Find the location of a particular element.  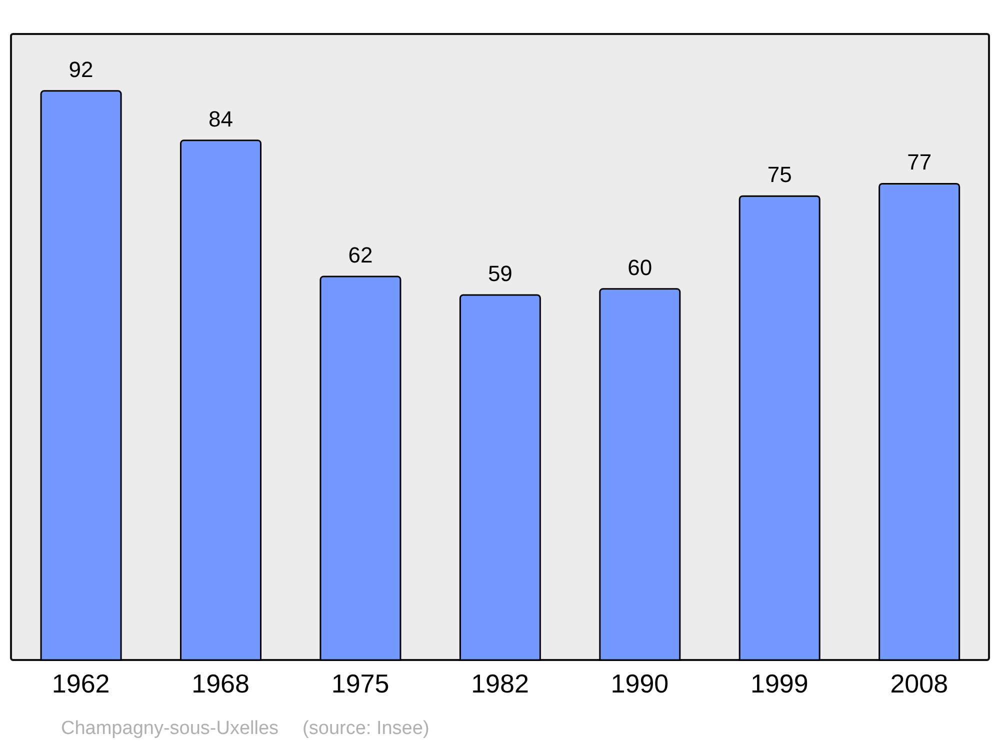

text: (source: Insee) is located at coordinates (366, 729).